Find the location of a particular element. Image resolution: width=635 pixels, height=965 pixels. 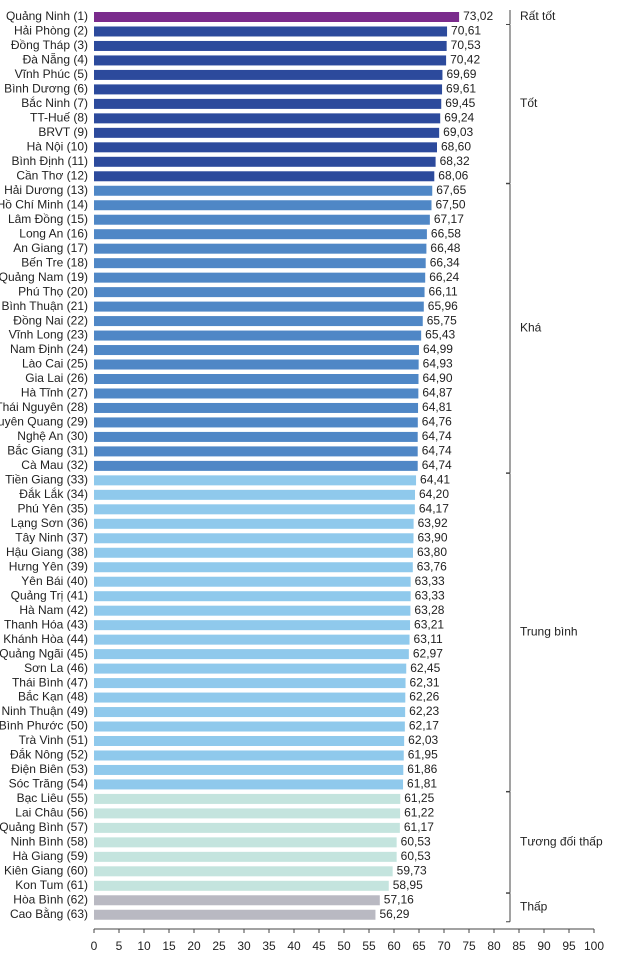

category-label: Phú Thọ (20) is located at coordinates (53, 291).